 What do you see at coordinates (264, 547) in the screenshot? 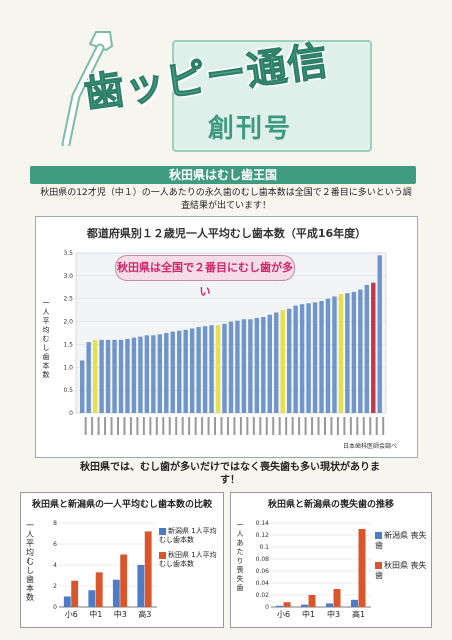
I see `y-tick-label: 0.1` at bounding box center [264, 547].